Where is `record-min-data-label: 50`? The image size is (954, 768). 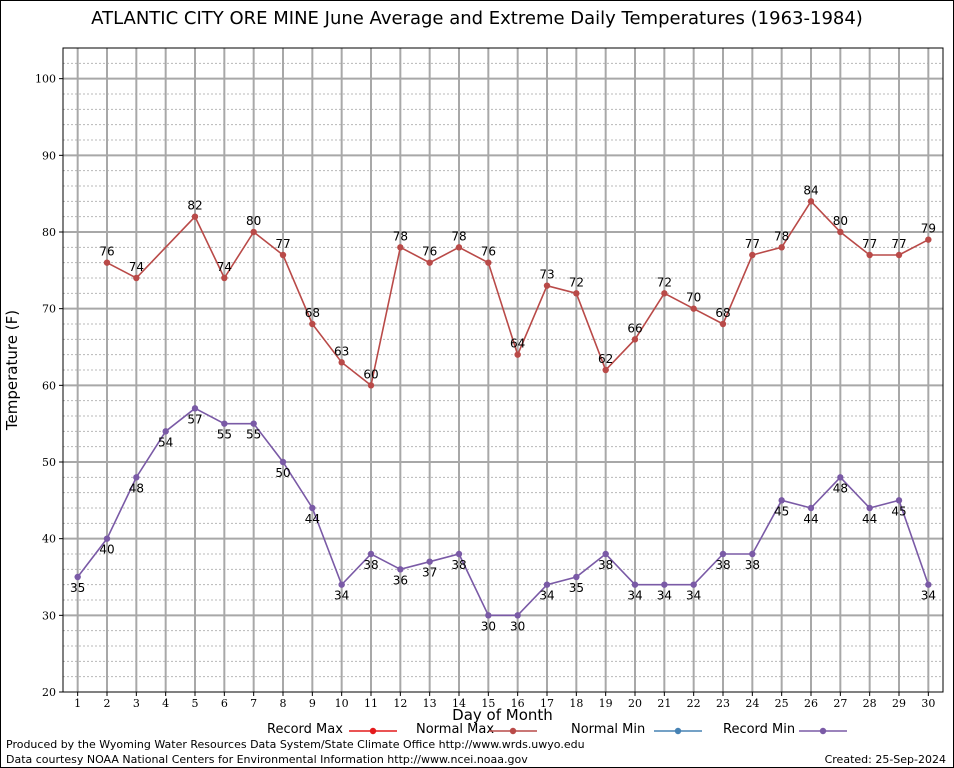
record-min-data-label: 50 is located at coordinates (282, 473).